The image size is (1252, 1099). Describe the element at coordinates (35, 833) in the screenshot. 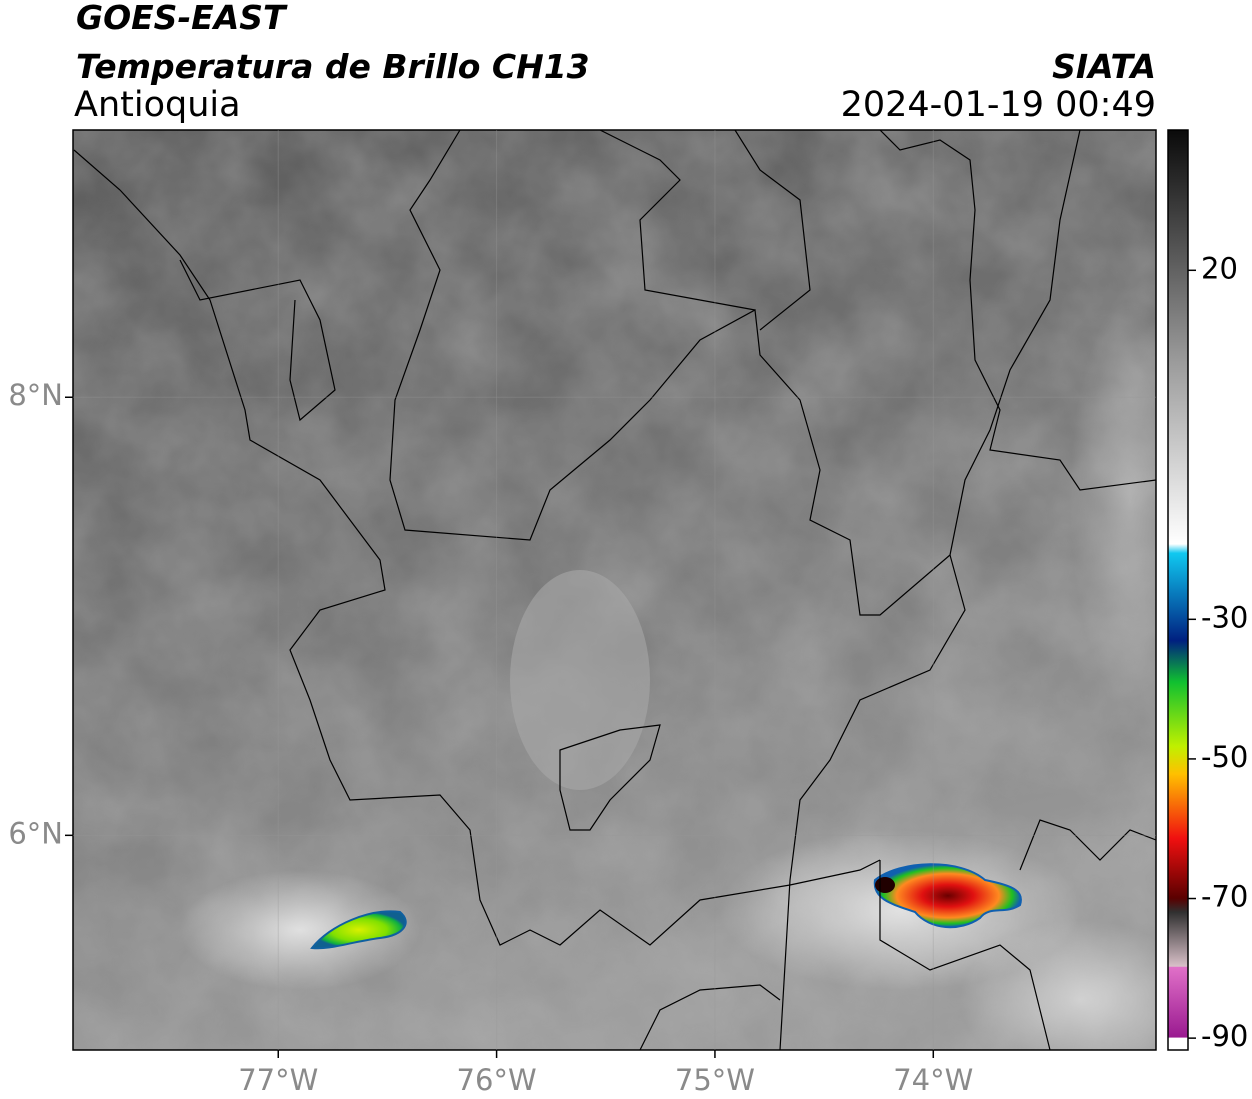

I see `y-tick-label: 6°N` at that location.